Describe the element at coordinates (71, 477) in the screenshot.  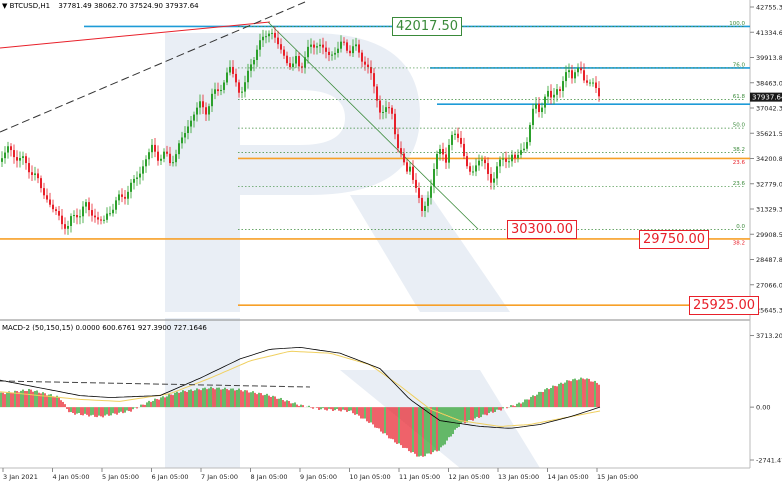
I see `time-tick-label: 4 Jan 05:00` at that location.